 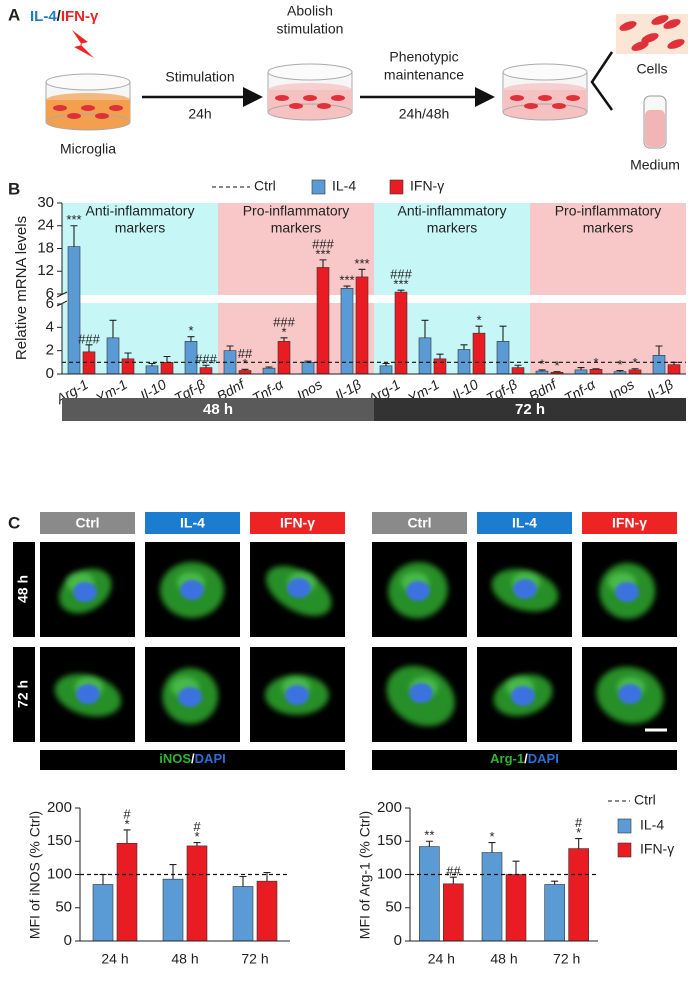 I want to click on region-label: Anti-inflammatory, so click(x=452, y=211).